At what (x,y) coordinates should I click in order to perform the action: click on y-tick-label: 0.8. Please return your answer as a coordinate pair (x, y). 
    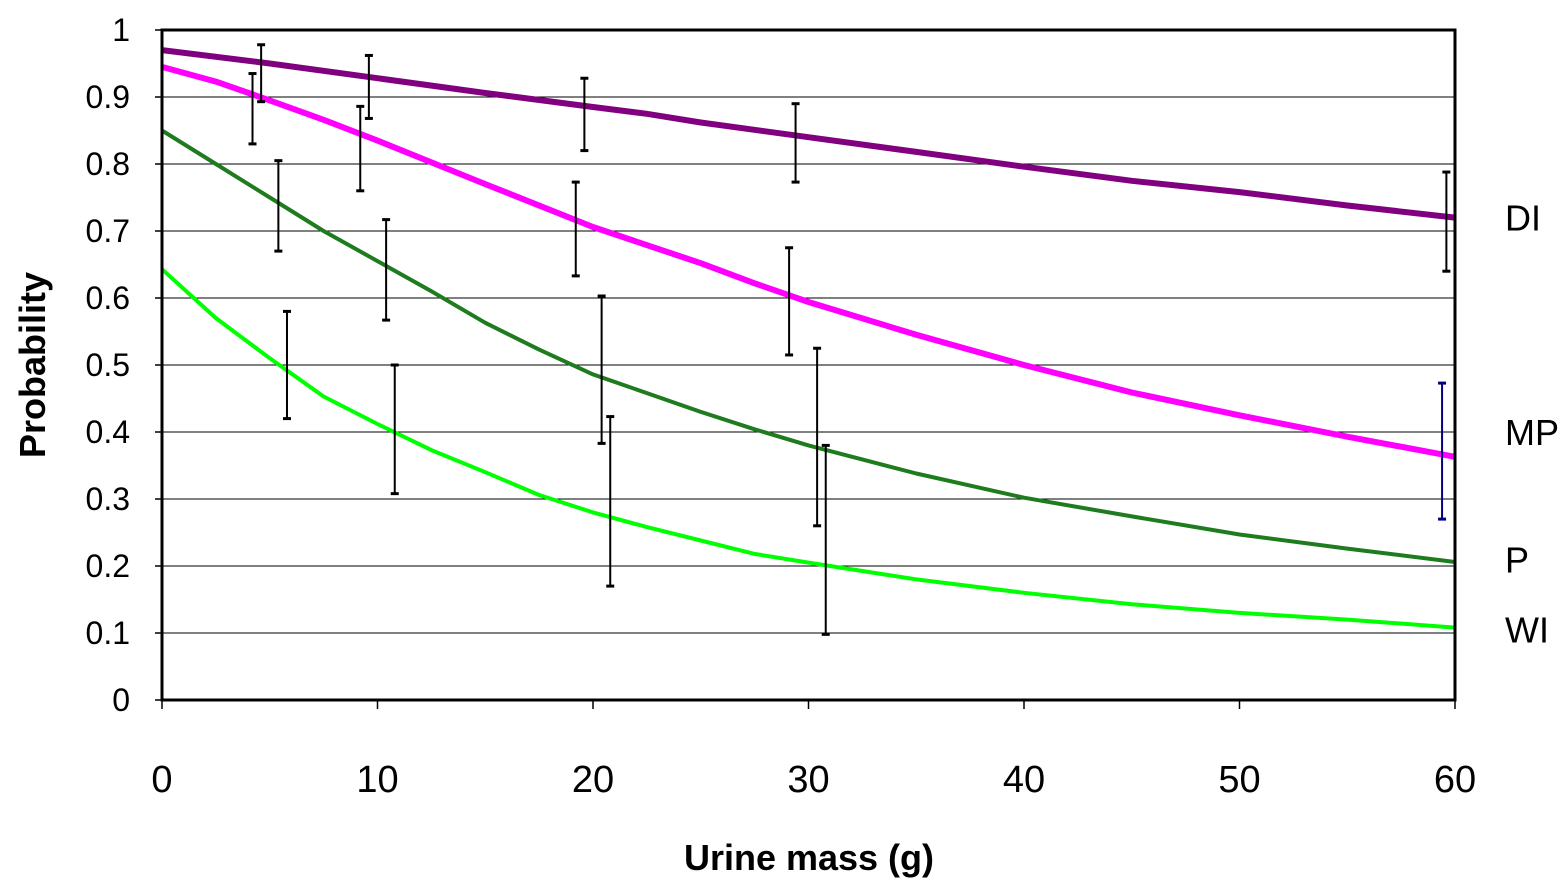
    Looking at the image, I should click on (108, 164).